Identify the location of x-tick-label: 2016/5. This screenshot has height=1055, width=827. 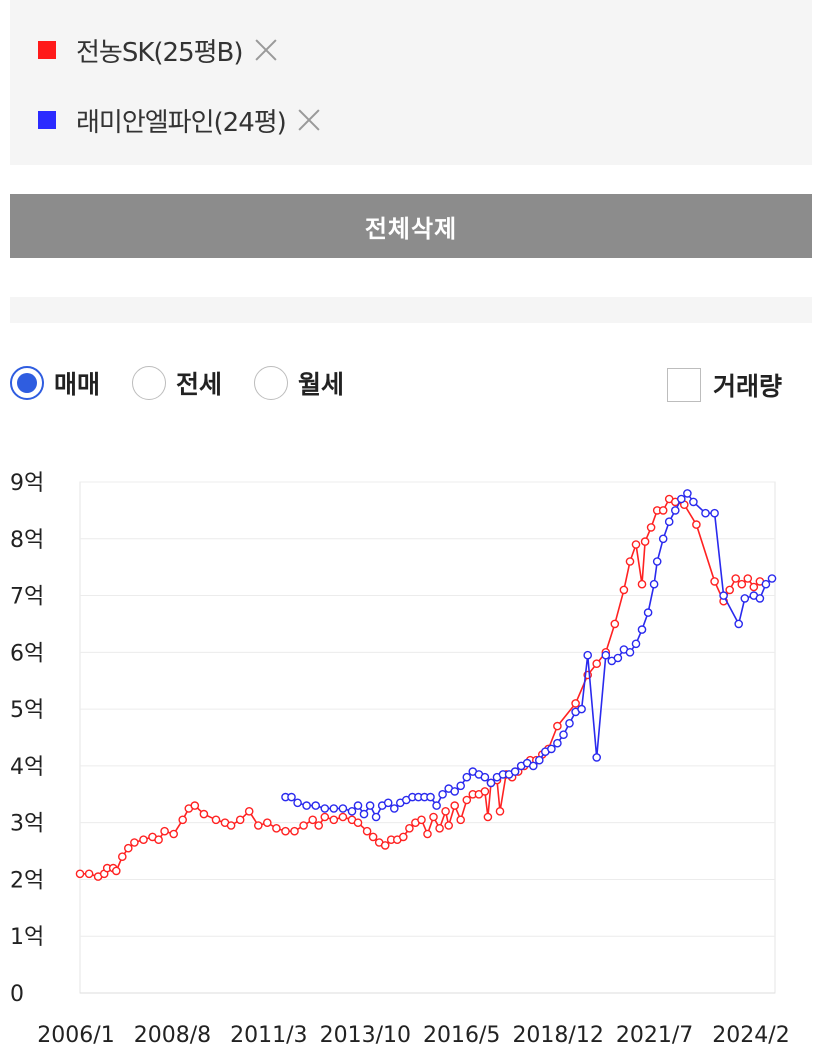
(461, 1035).